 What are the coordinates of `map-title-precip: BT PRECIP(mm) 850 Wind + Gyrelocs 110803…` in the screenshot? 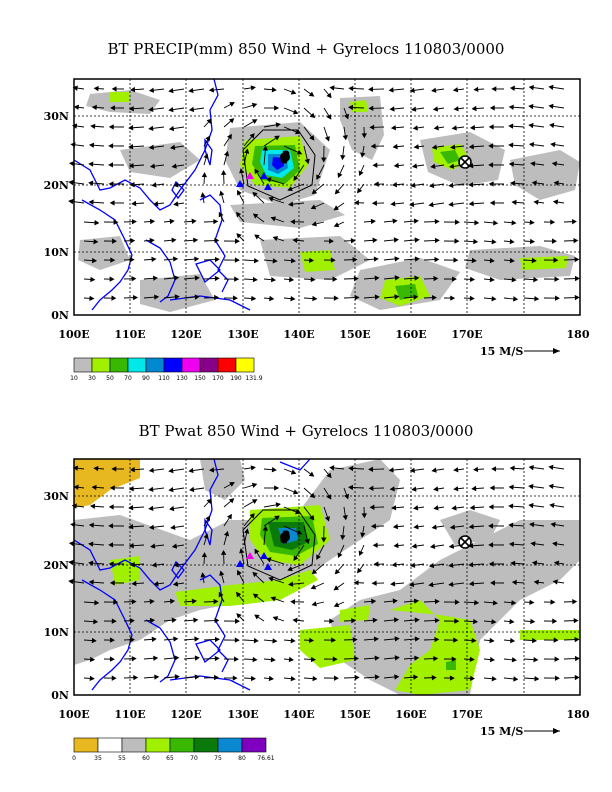 It's located at (306, 49).